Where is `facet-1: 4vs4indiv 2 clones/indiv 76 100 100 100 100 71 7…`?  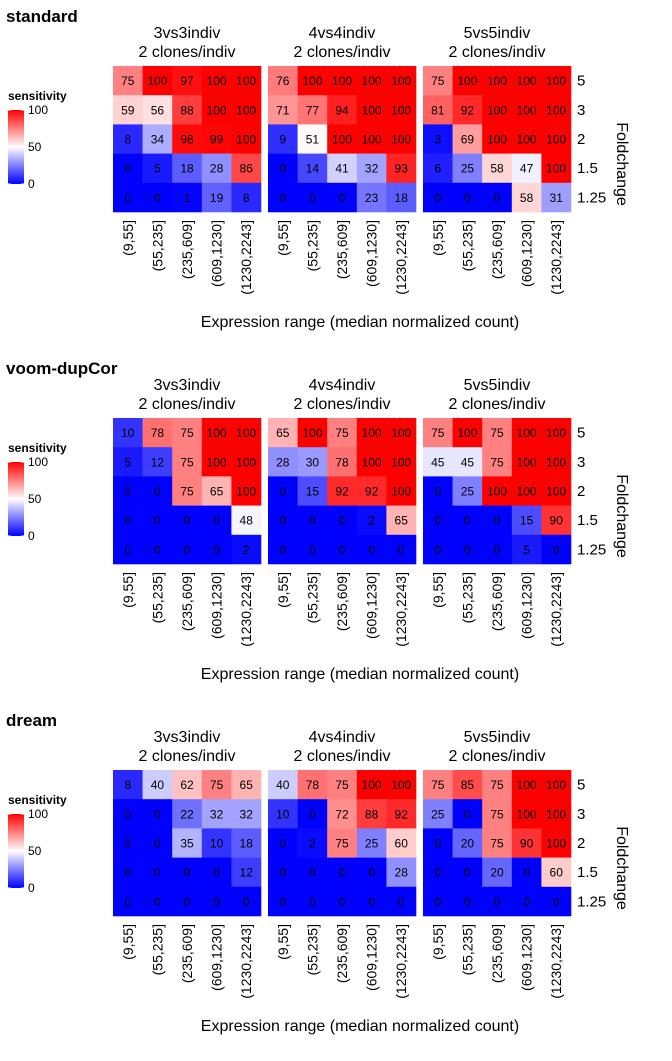
facet-1: 4vs4indiv 2 clones/indiv 76 100 100 100 100 71 7… is located at coordinates (342, 160).